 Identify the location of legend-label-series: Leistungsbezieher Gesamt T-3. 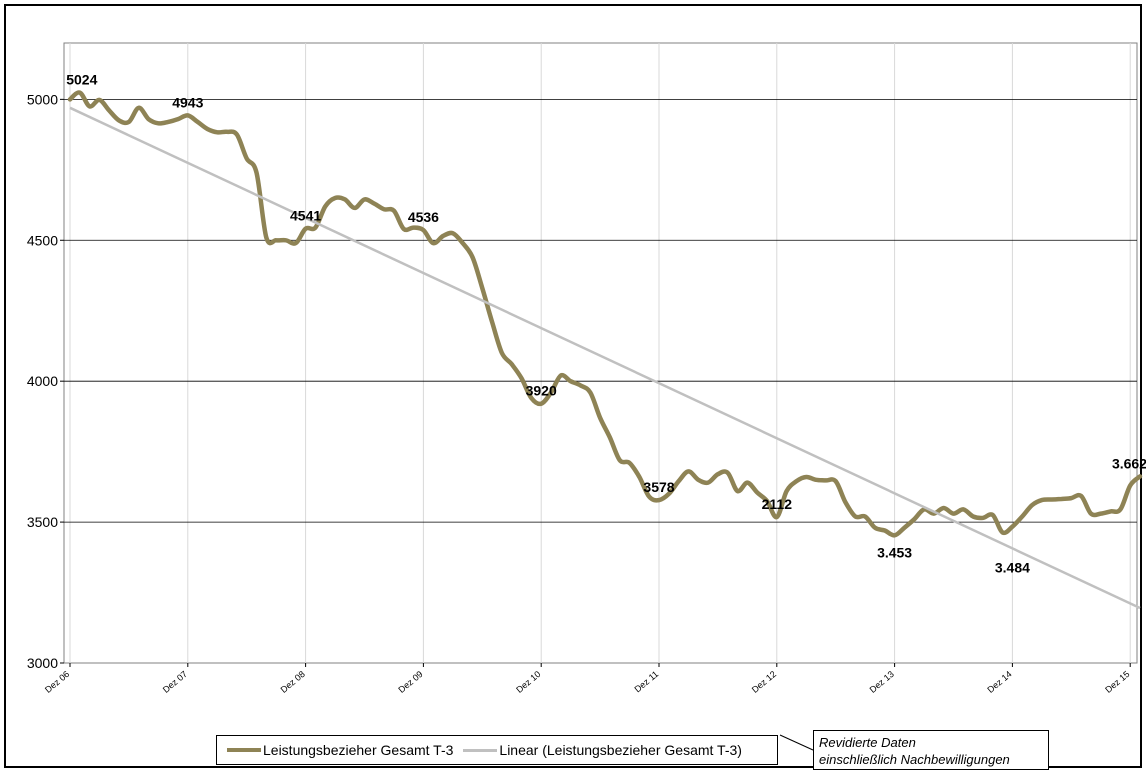
(358, 750).